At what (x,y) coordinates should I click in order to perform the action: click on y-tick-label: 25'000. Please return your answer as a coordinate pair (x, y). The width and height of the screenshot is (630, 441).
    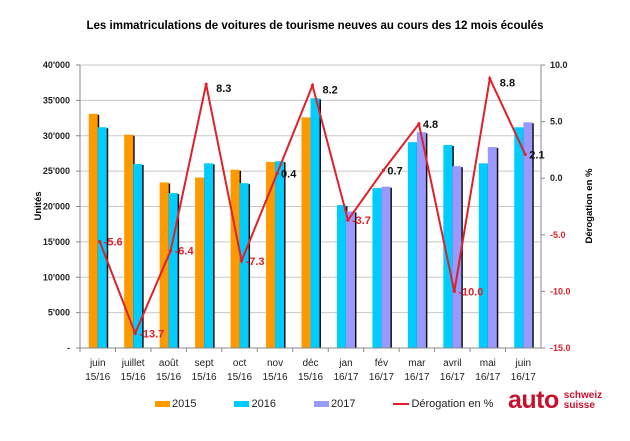
    Looking at the image, I should click on (56, 171).